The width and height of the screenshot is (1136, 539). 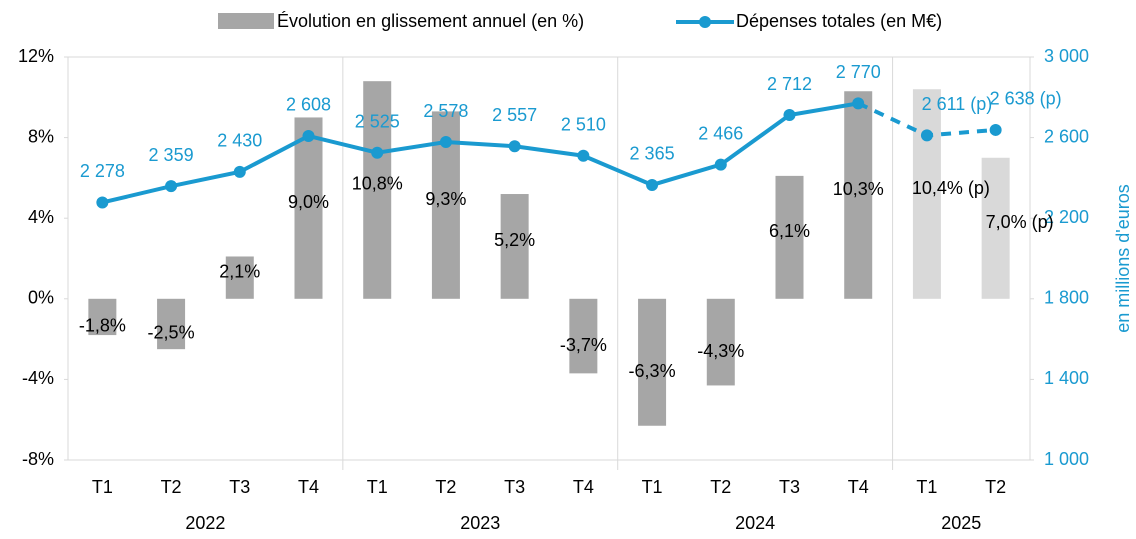 I want to click on bar-value-label: -6,3%, so click(x=652, y=371).